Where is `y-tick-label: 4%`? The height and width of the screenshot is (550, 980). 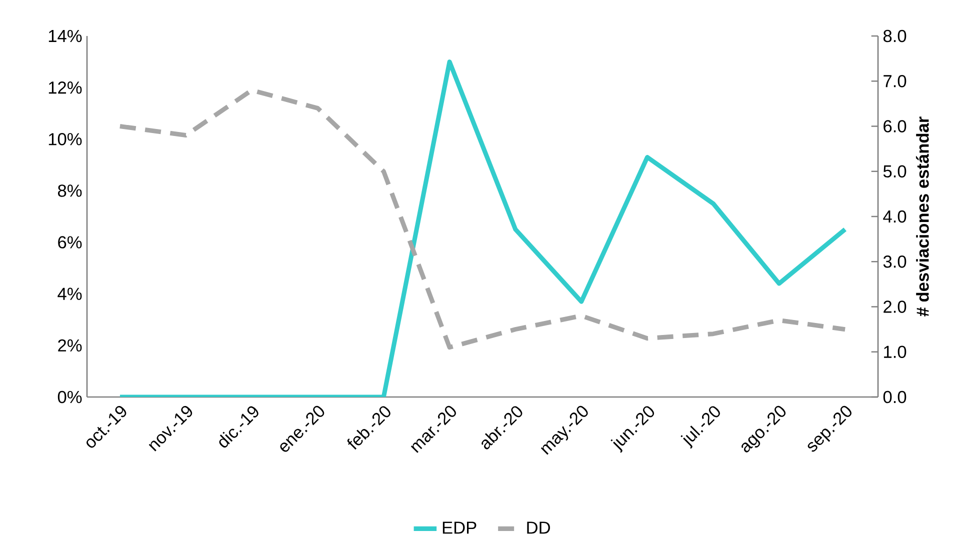
y-tick-label: 4% is located at coordinates (70, 294).